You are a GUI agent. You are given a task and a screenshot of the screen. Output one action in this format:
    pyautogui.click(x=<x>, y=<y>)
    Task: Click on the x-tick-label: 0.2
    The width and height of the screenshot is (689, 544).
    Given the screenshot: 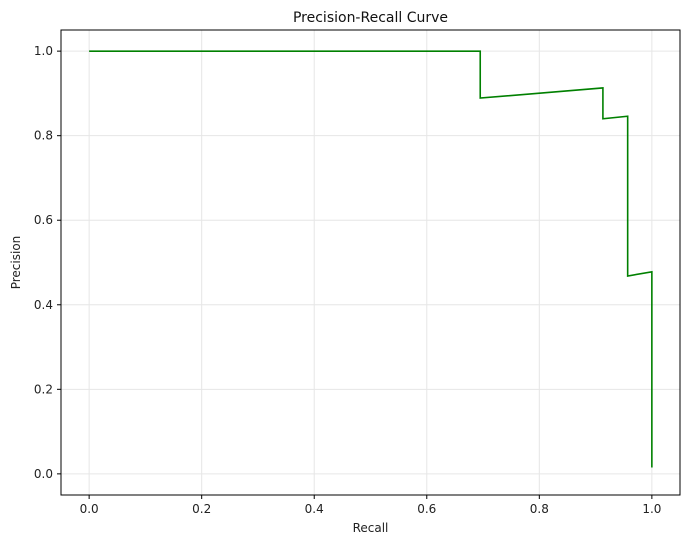 What is the action you would take?
    pyautogui.click(x=201, y=509)
    